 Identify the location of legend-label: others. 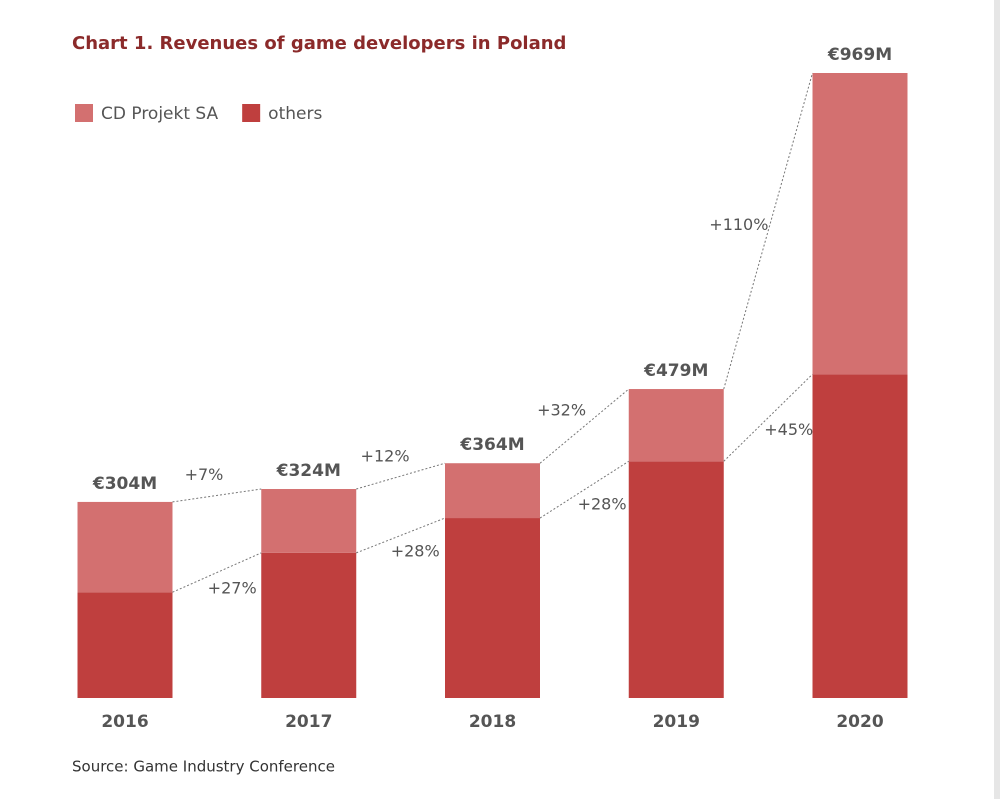
(295, 114).